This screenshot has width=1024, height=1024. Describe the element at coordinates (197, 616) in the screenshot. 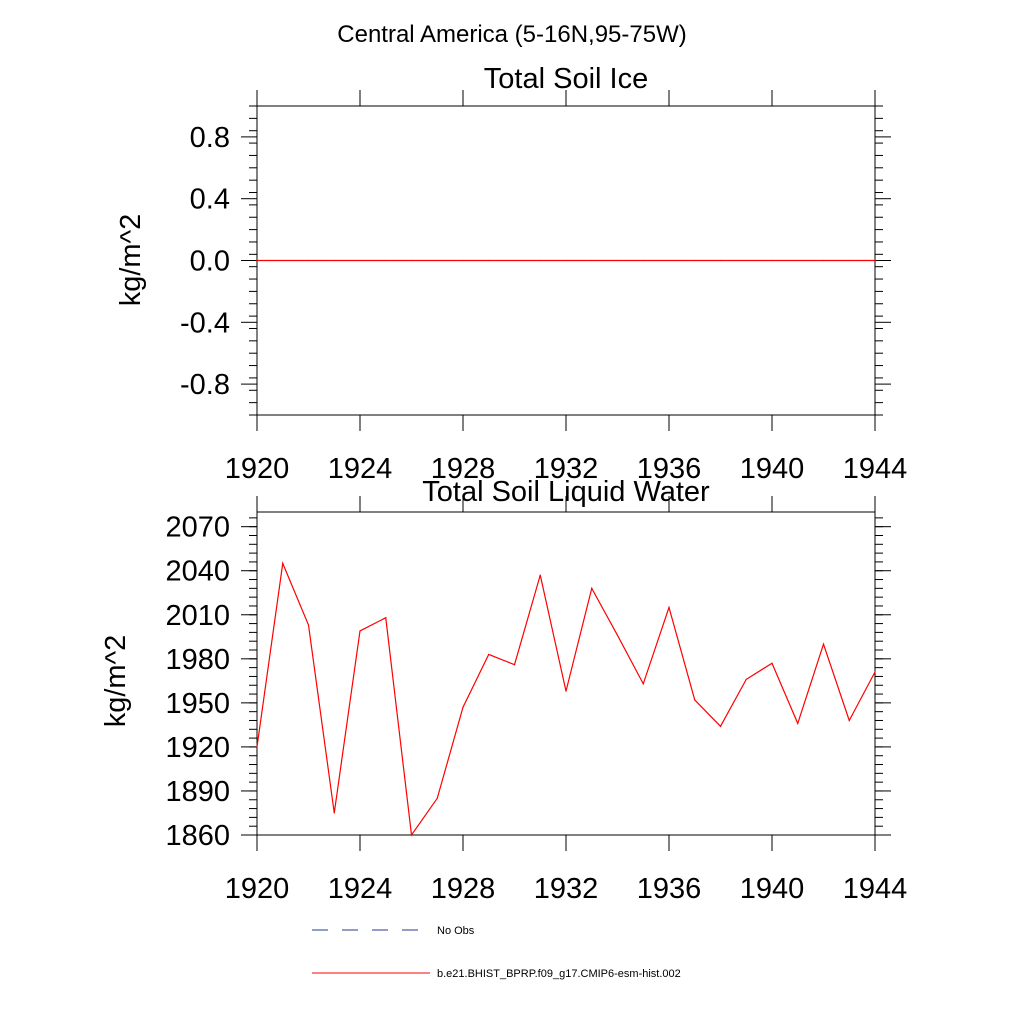

I see `y-tick-label: 2010` at that location.